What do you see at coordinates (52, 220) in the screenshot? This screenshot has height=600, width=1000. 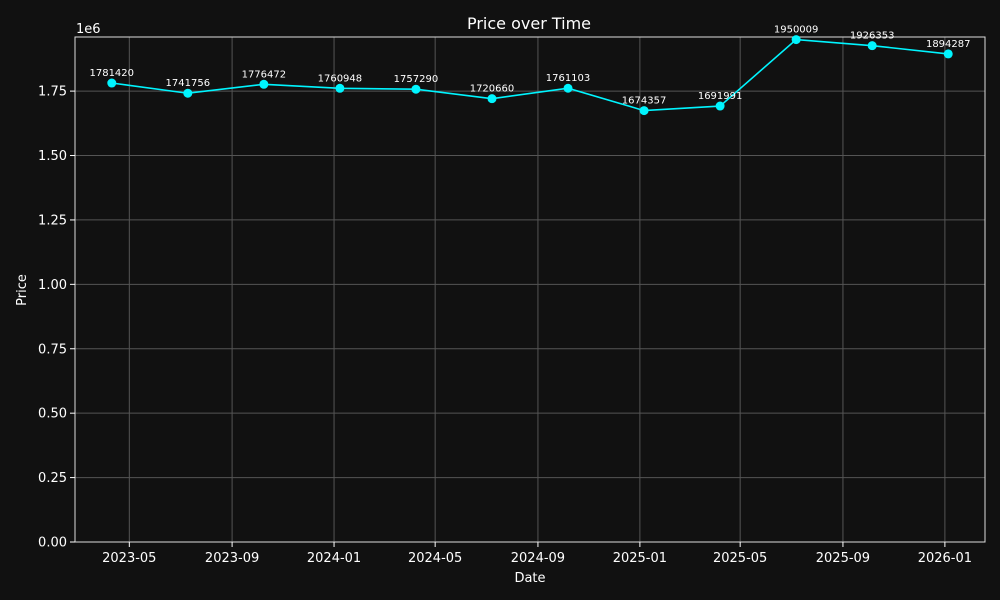 I see `y-tick-label: 1.25` at bounding box center [52, 220].